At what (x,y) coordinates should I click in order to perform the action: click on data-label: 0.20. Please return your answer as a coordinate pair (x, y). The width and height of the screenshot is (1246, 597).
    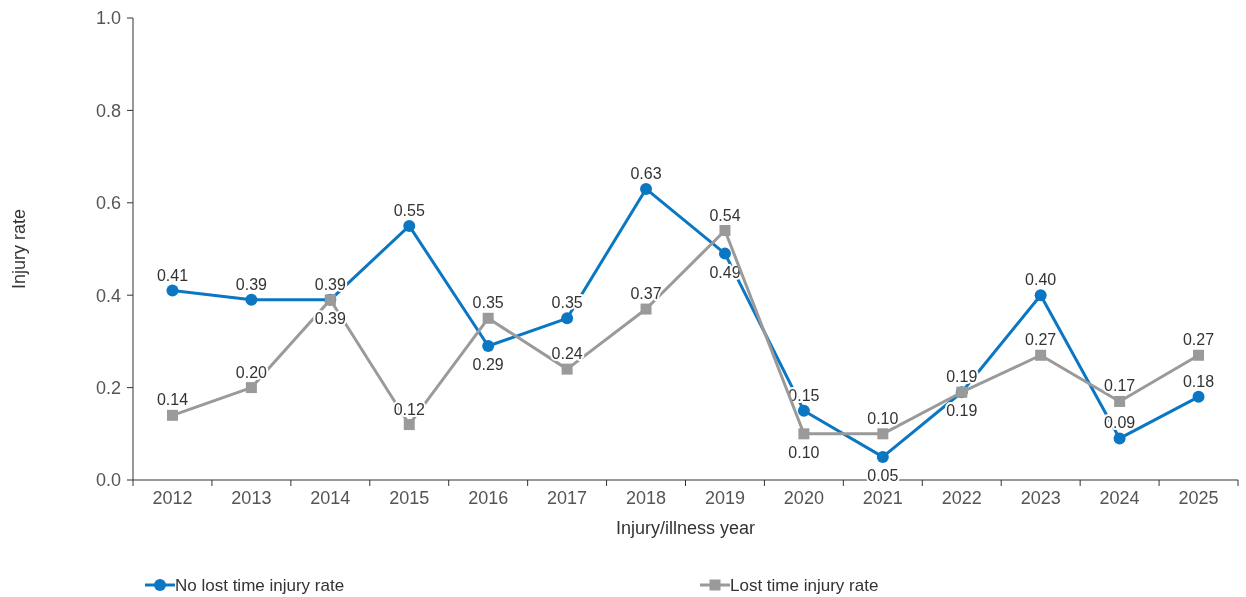
    Looking at the image, I should click on (251, 372).